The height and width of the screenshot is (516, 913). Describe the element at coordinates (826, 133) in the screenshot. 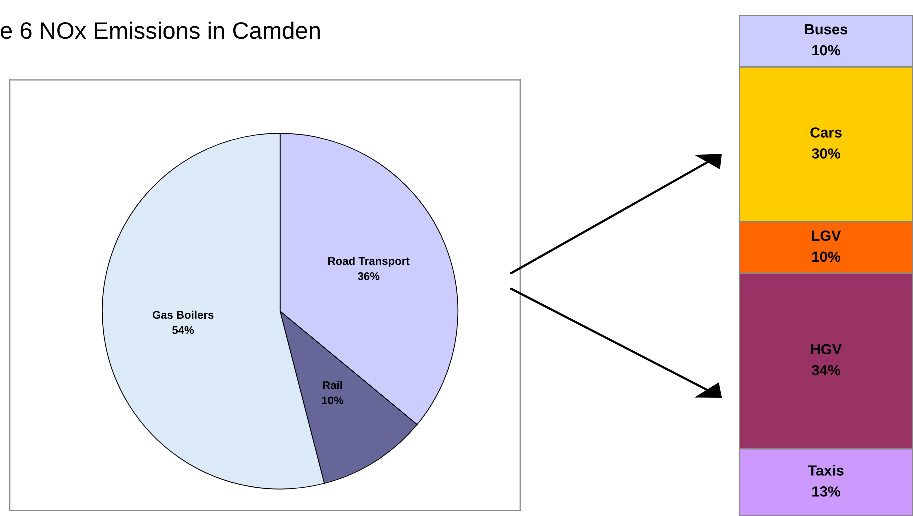

I see `series-label: Cars` at that location.